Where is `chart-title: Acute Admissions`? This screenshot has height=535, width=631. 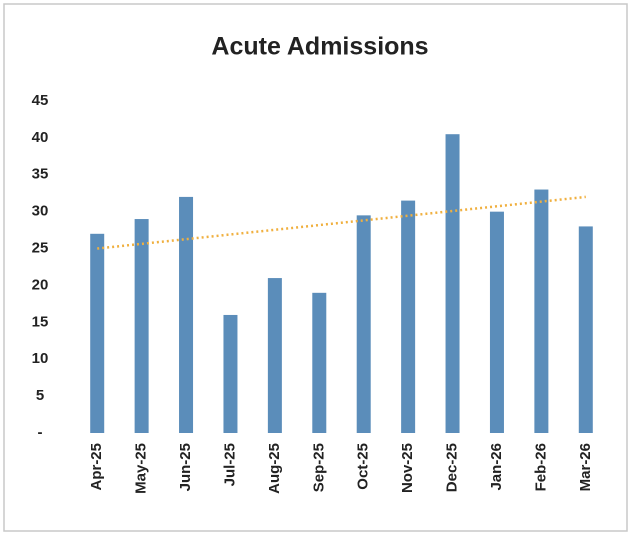 chart-title: Acute Admissions is located at coordinates (319, 47).